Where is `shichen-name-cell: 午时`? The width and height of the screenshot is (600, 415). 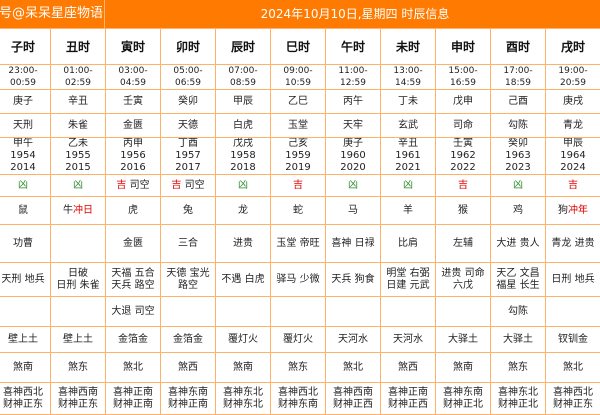
shichen-name-cell: 午时 is located at coordinates (353, 47).